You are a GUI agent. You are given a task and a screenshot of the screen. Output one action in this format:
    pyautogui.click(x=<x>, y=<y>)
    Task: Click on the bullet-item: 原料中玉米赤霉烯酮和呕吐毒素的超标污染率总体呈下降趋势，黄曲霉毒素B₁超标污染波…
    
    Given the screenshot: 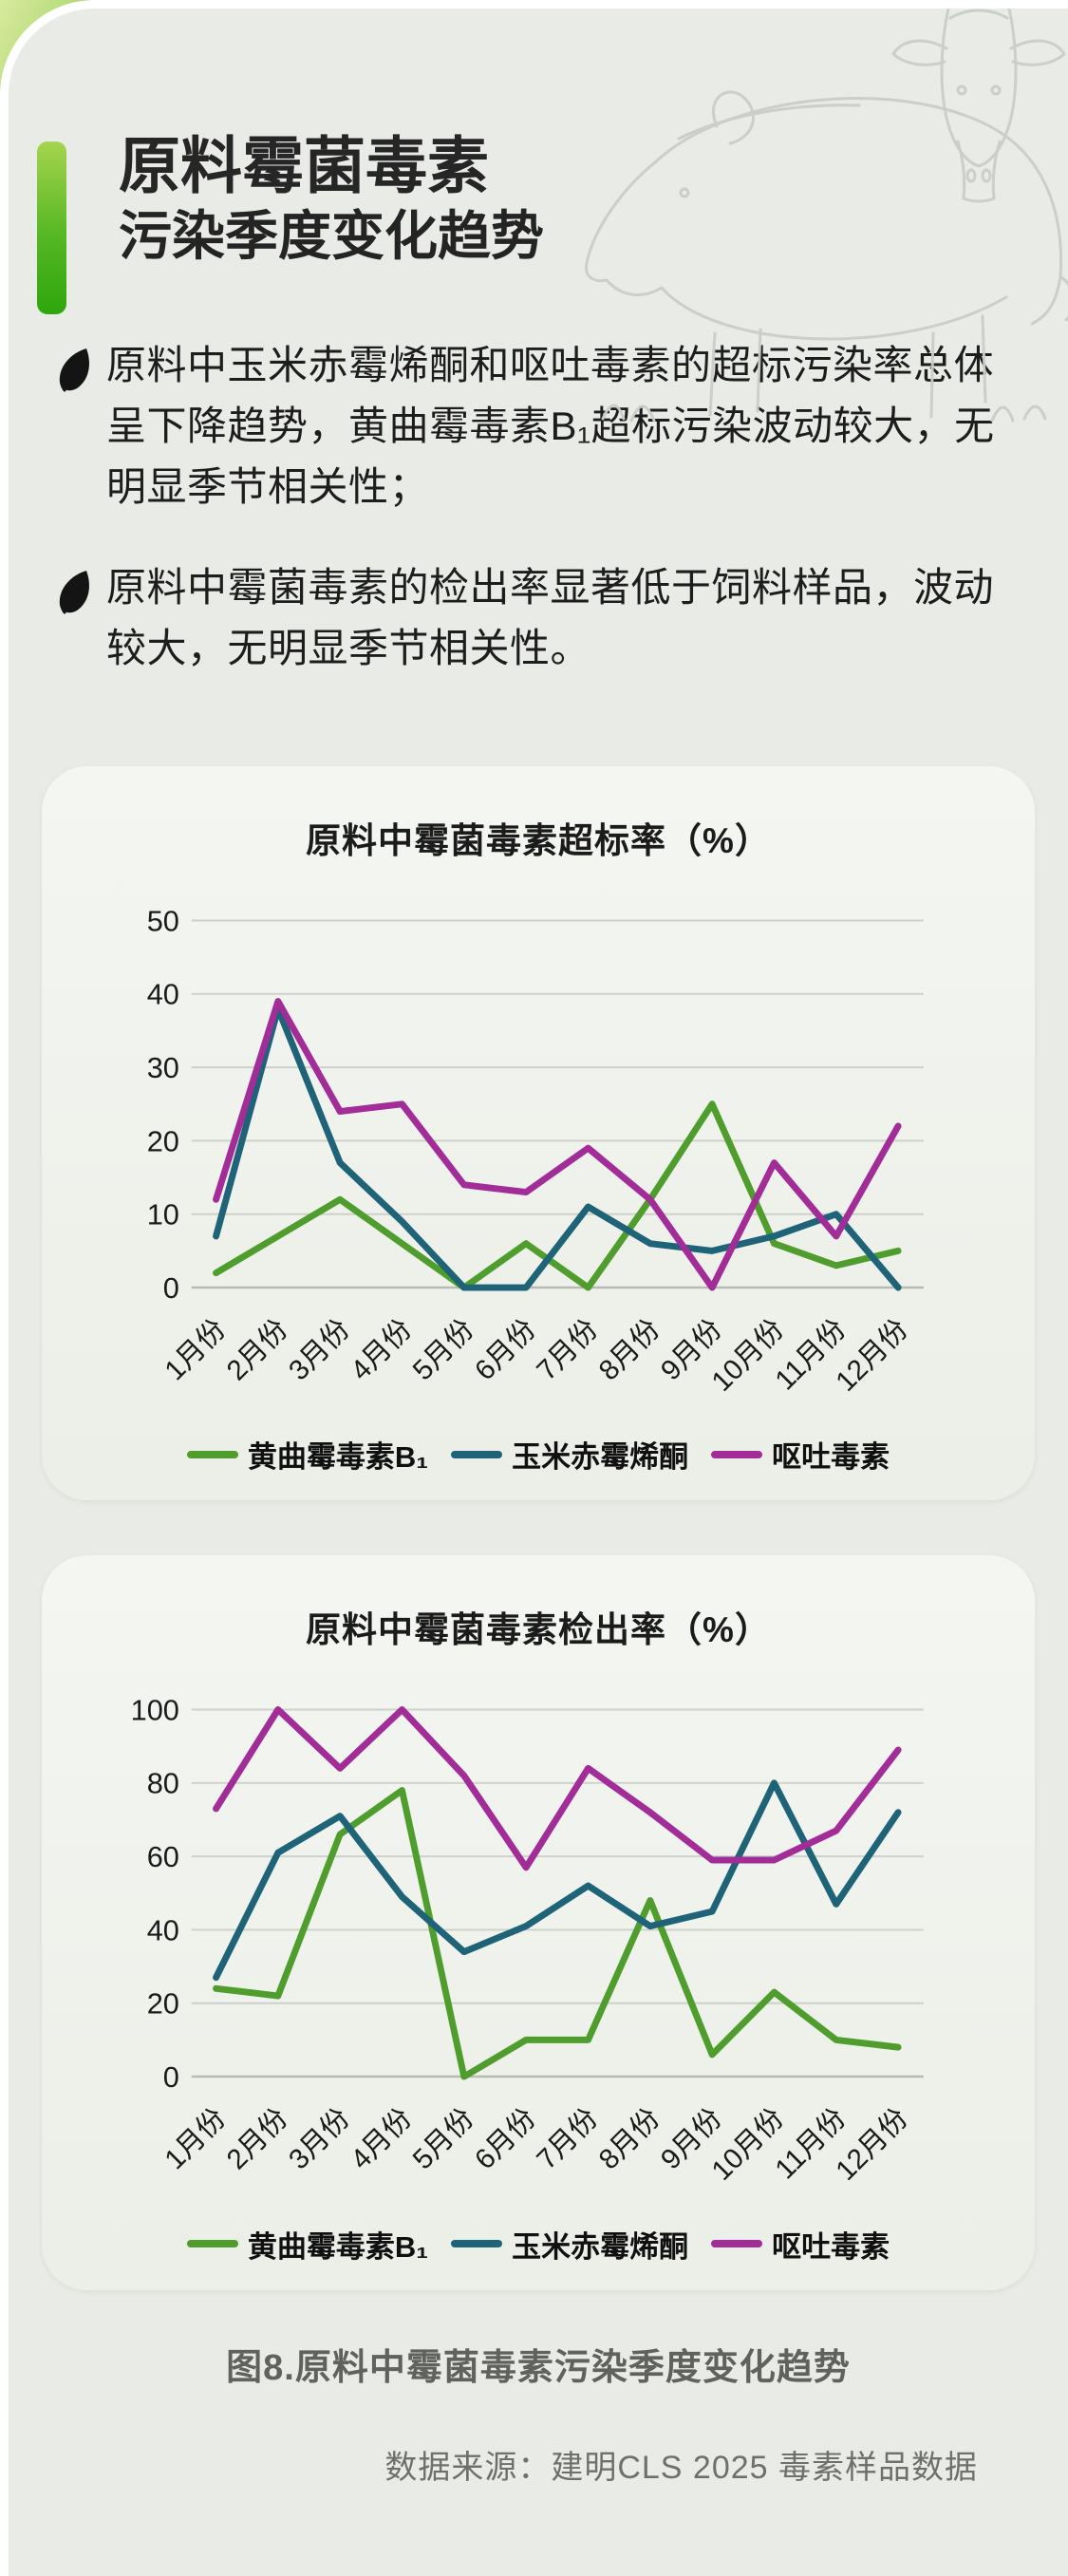 What is the action you would take?
    pyautogui.click(x=538, y=426)
    